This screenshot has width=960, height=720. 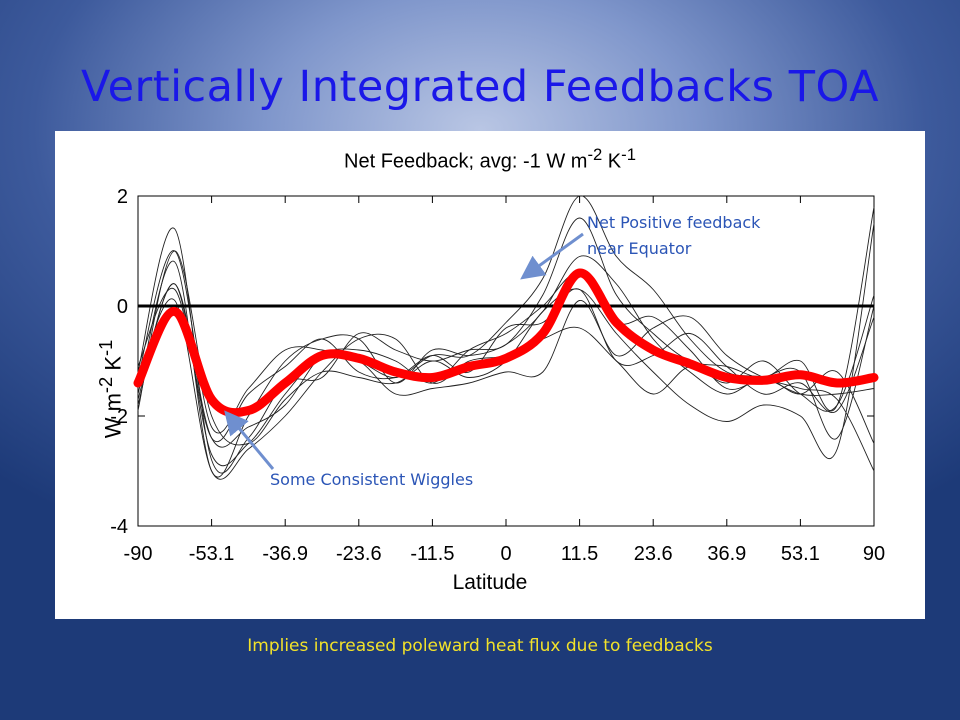 I want to click on y-tick-label: -2, so click(x=119, y=417).